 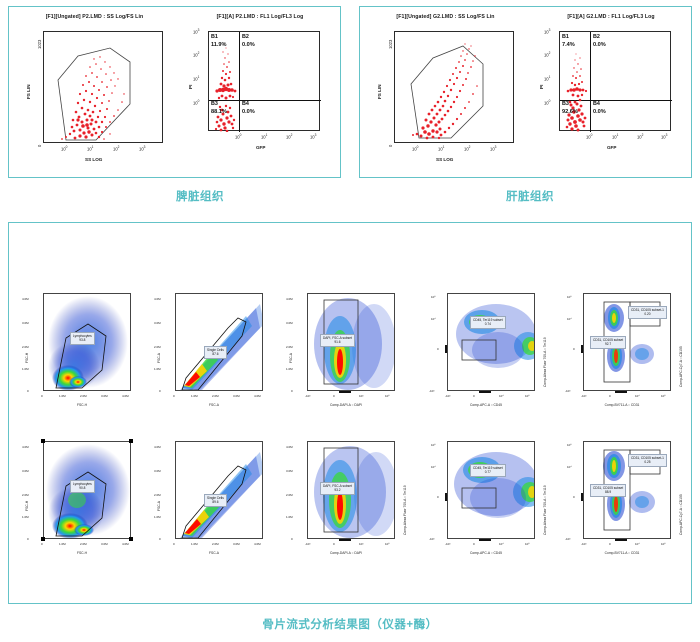 What do you see at coordinates (681, 366) in the screenshot?
I see `plot-y-label: Comp-APC-Cy7-A :: CD105` at bounding box center [681, 366].